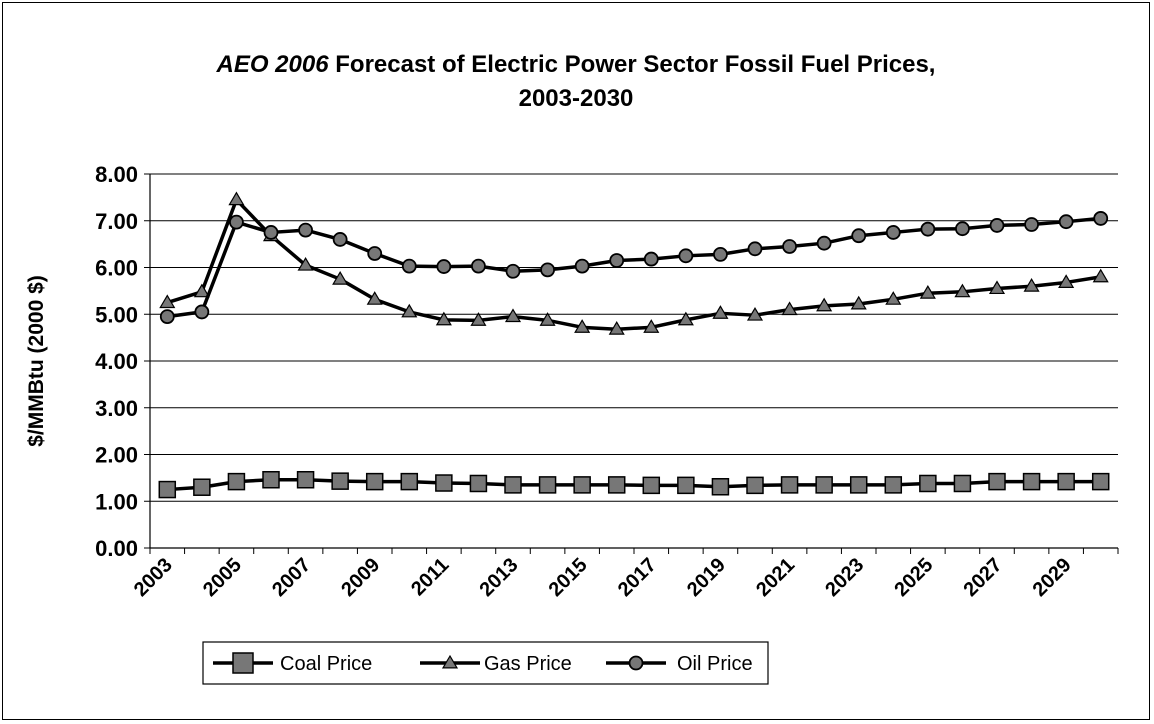  I want to click on x-tick-label: 2023, so click(844, 577).